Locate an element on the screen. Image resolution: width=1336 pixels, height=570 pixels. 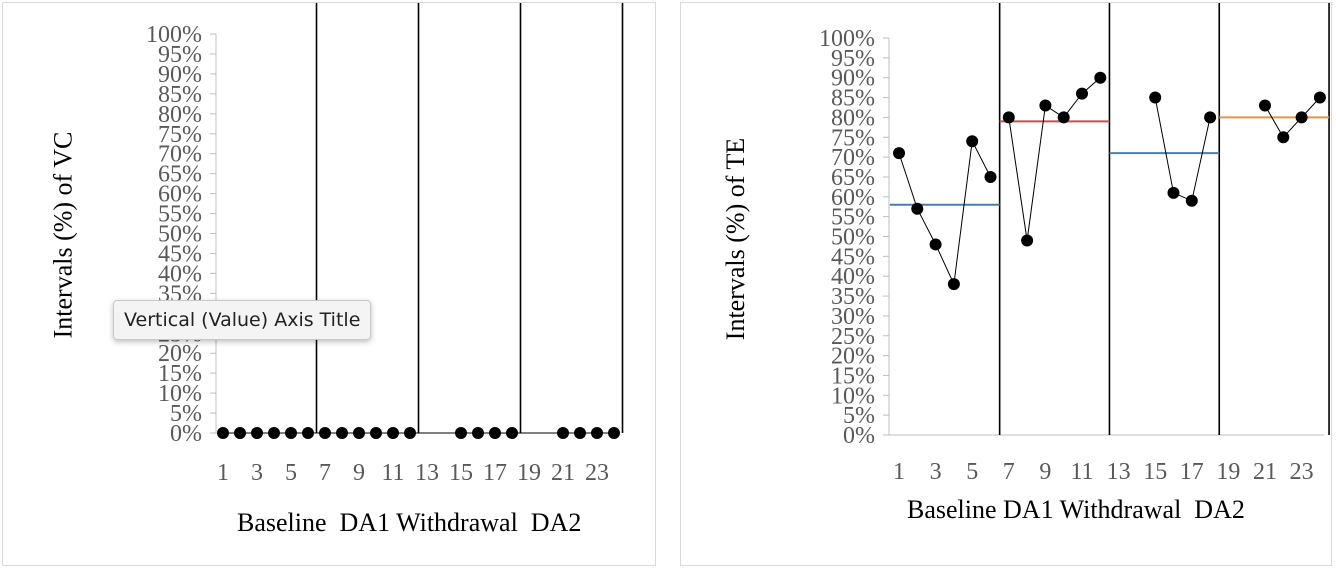
y-tick-label: 50% is located at coordinates (853, 238).